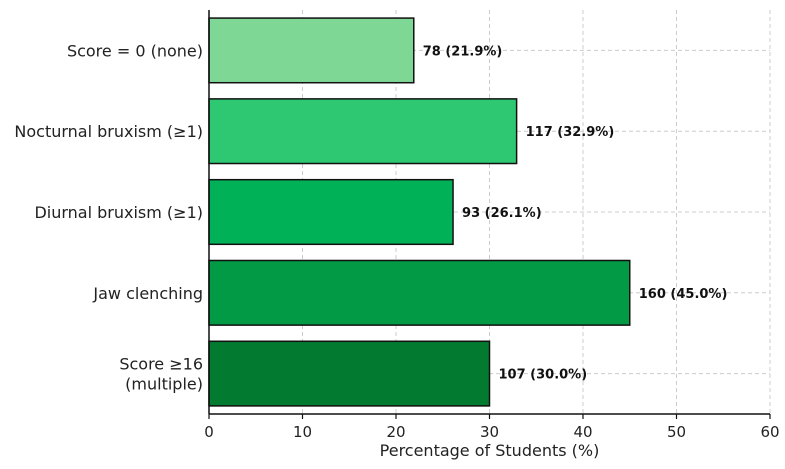 This screenshot has width=785, height=469. Describe the element at coordinates (463, 51) in the screenshot. I see `data-label-0: 78 (21.9%)` at that location.